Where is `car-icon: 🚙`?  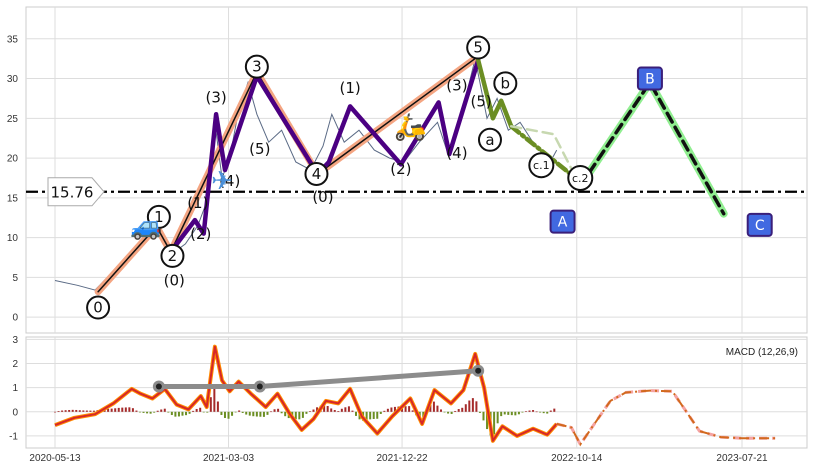
car-icon: 🚙 is located at coordinates (146, 227).